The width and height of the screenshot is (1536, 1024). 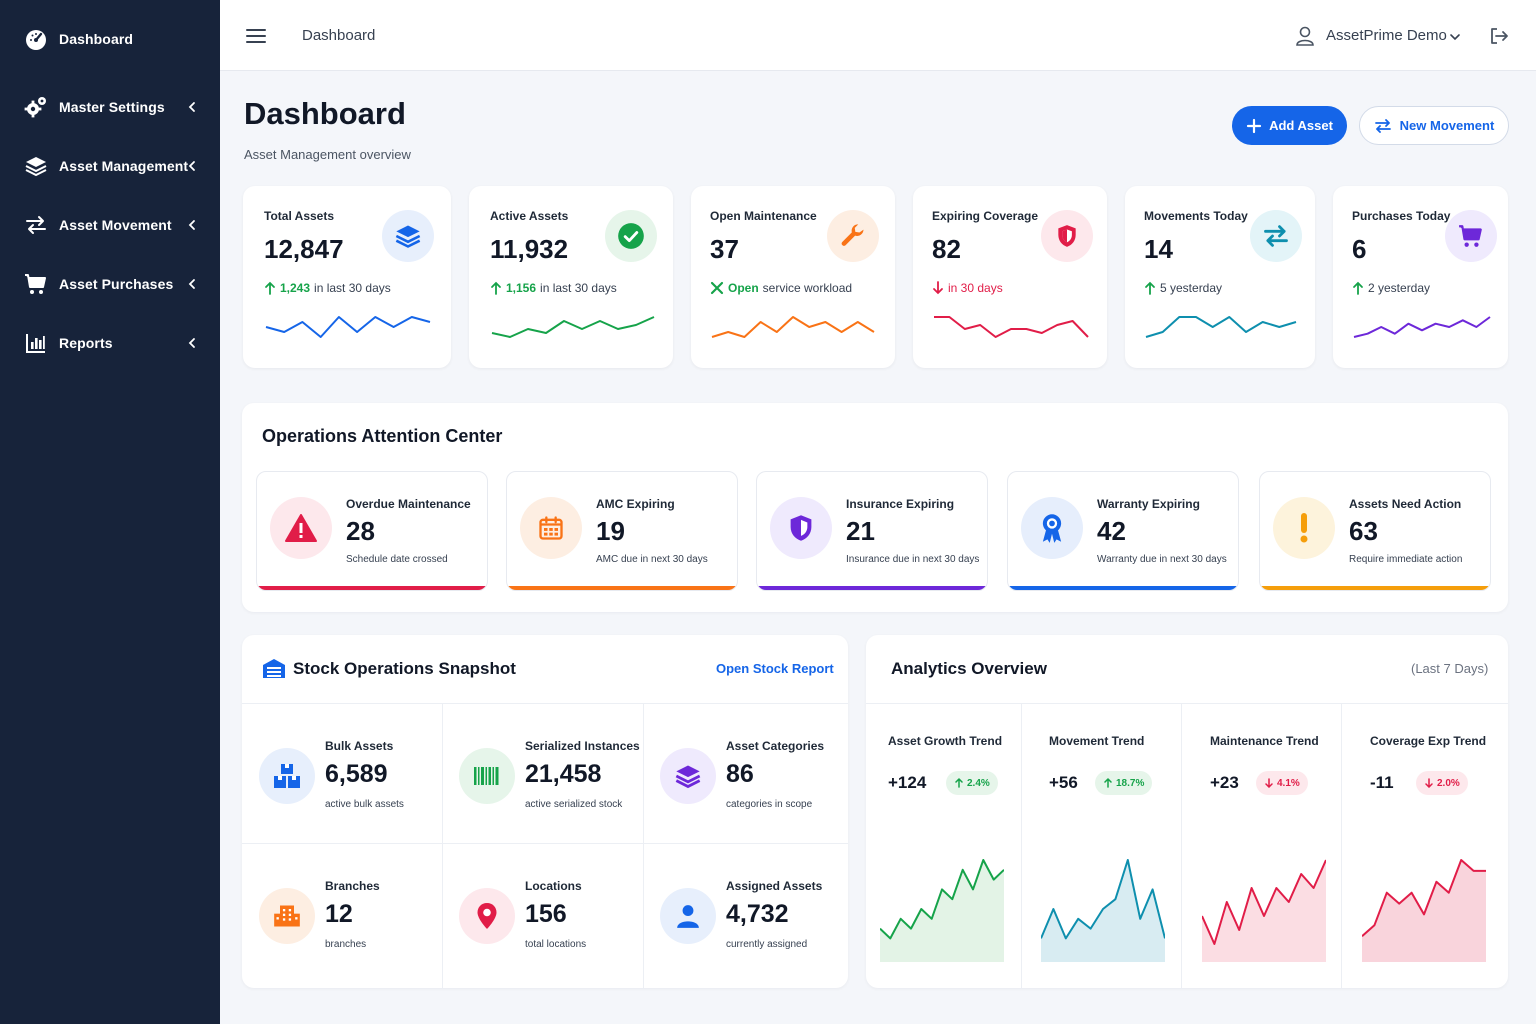 What do you see at coordinates (1455, 37) in the screenshot?
I see `chevron-down-icon` at bounding box center [1455, 37].